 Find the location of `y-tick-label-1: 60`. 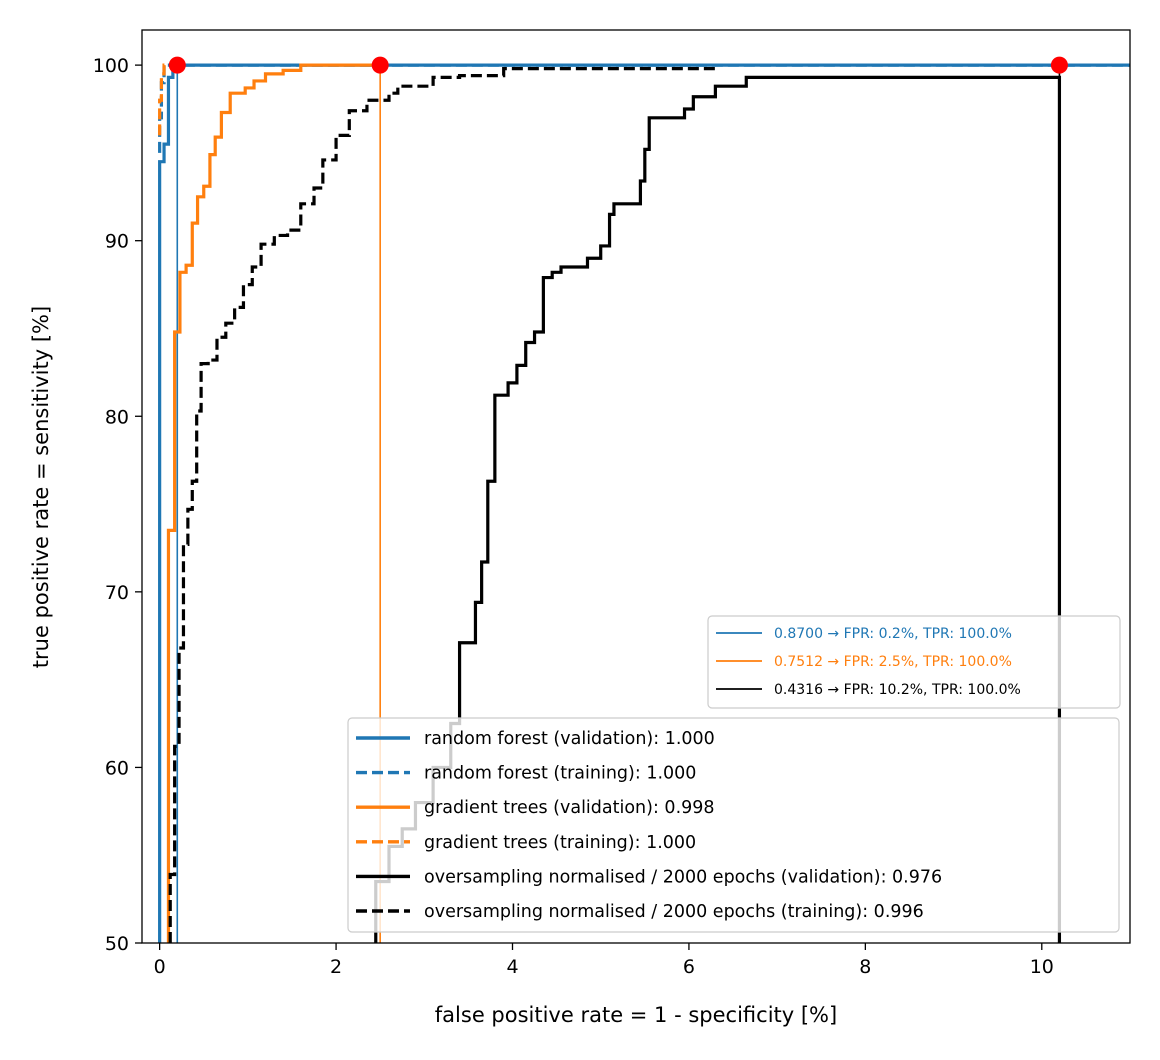

y-tick-label-1: 60 is located at coordinates (117, 768).